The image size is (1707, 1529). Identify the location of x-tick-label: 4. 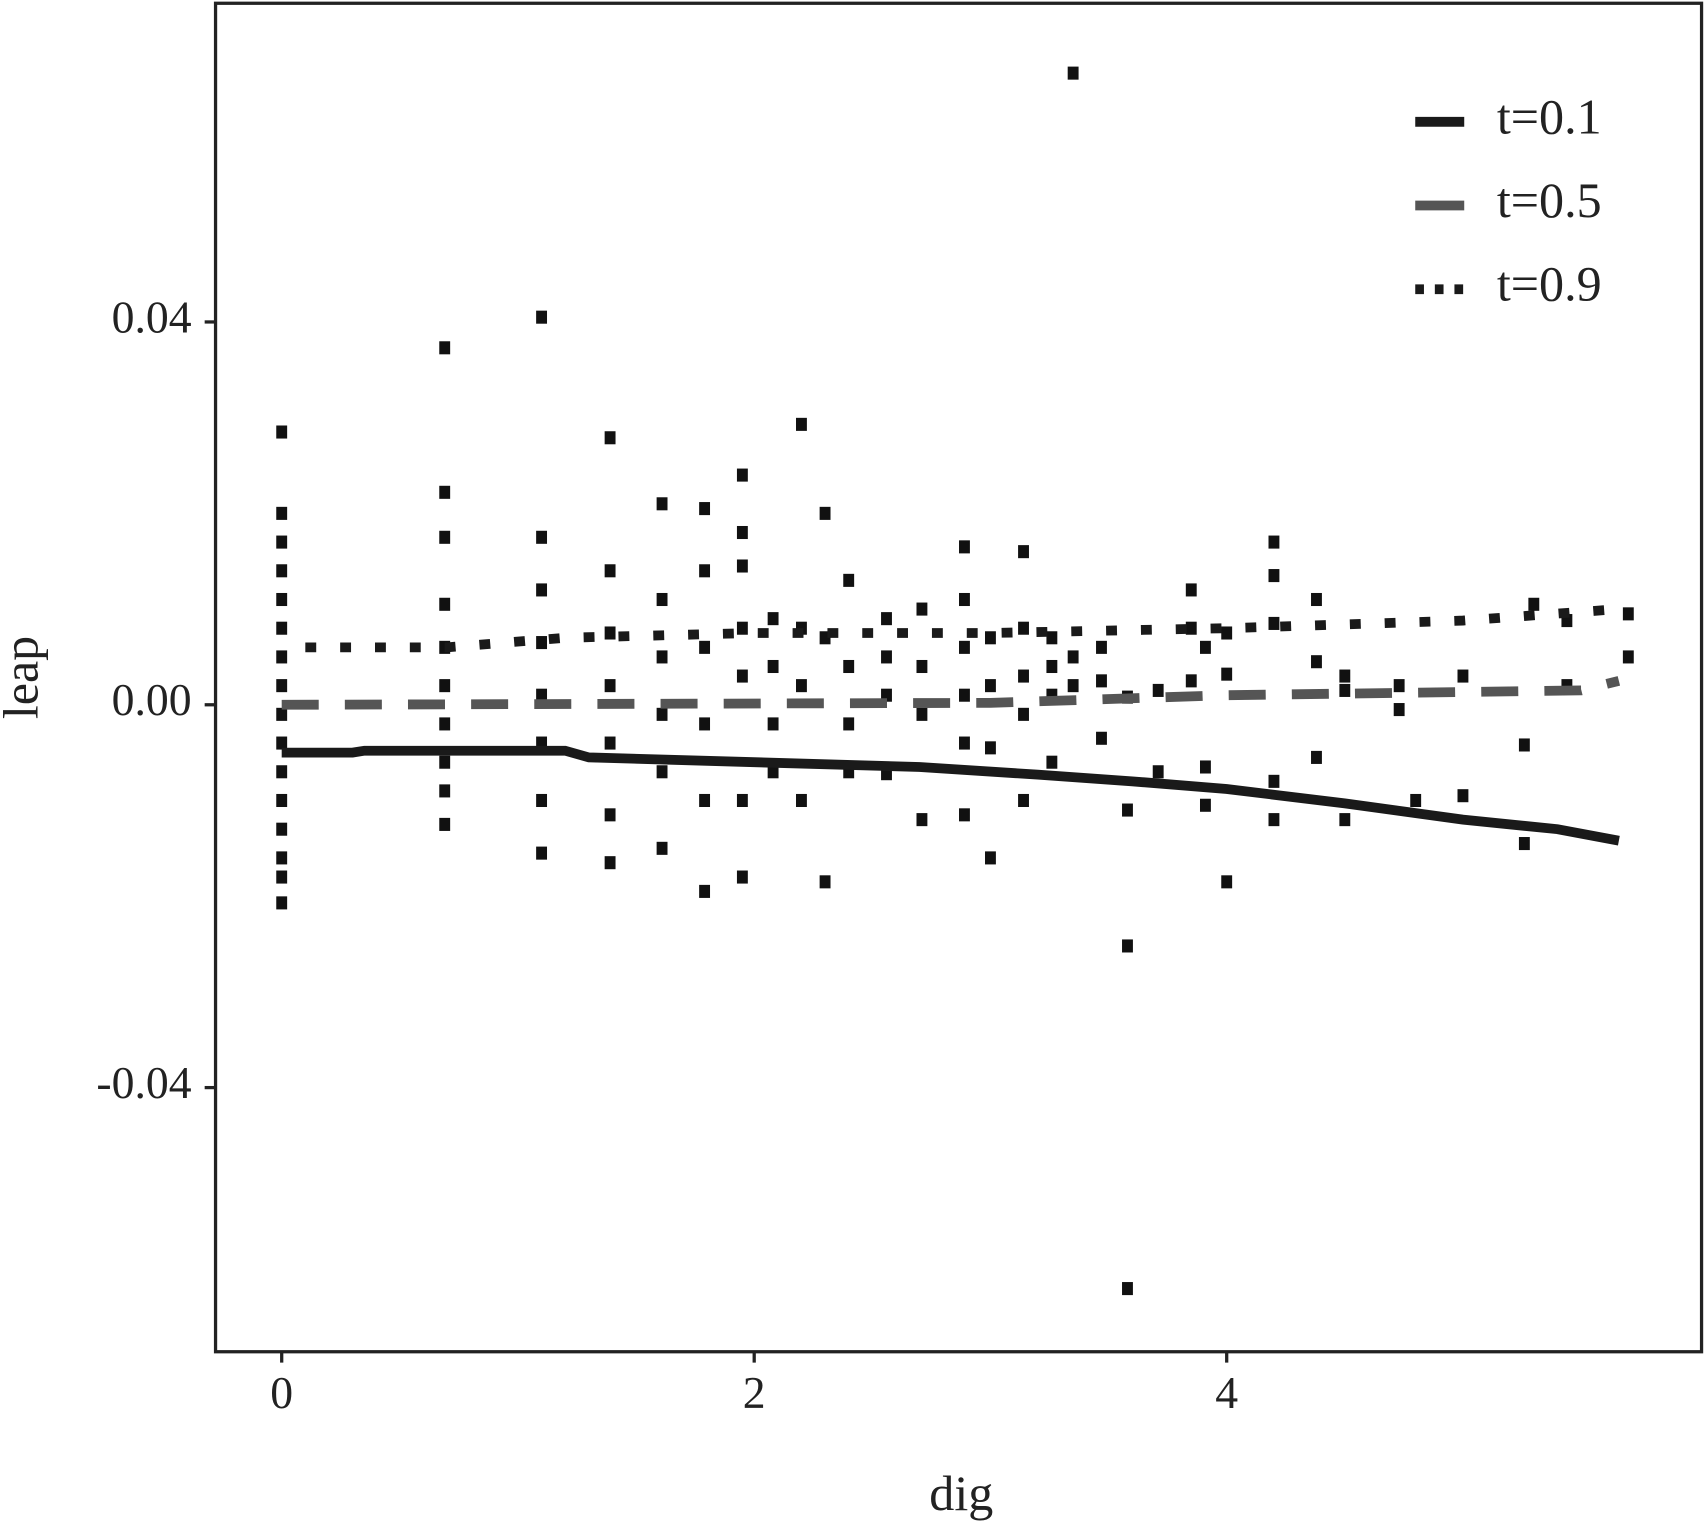
(1226, 1392).